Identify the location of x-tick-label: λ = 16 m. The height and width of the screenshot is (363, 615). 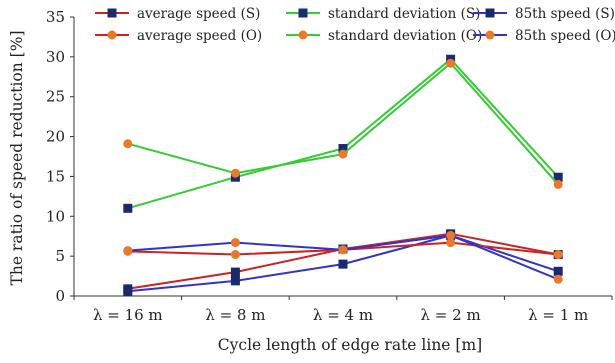
(128, 315).